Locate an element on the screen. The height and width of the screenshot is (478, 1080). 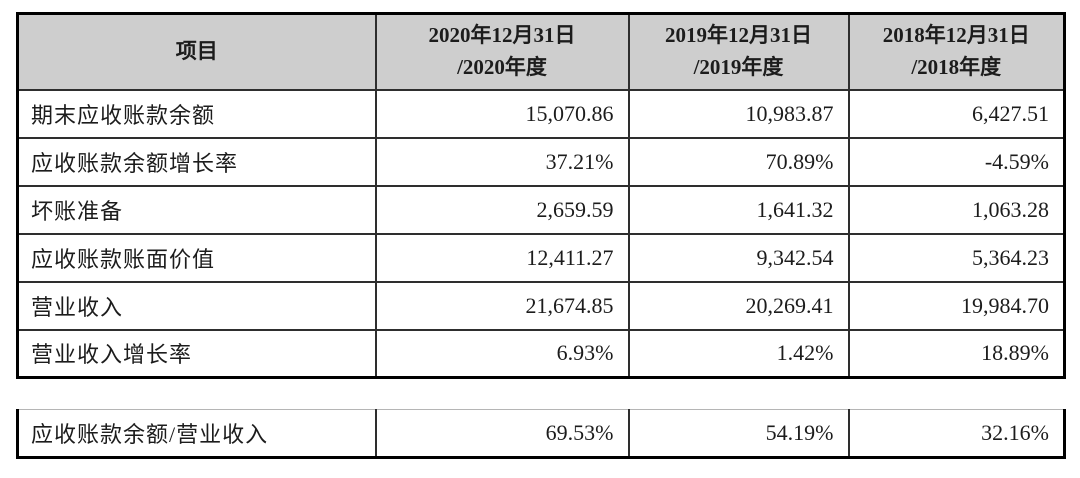
header-2018-column: 2018年12月31日 /2018年度 is located at coordinates (956, 51).